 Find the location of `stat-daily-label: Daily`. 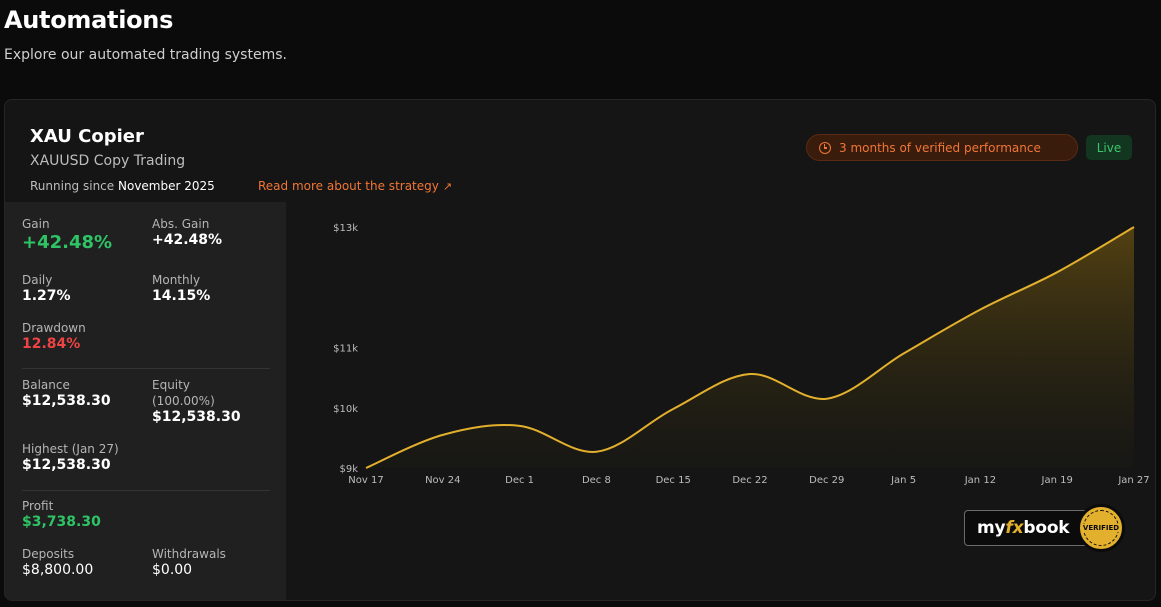

stat-daily-label: Daily is located at coordinates (37, 280).